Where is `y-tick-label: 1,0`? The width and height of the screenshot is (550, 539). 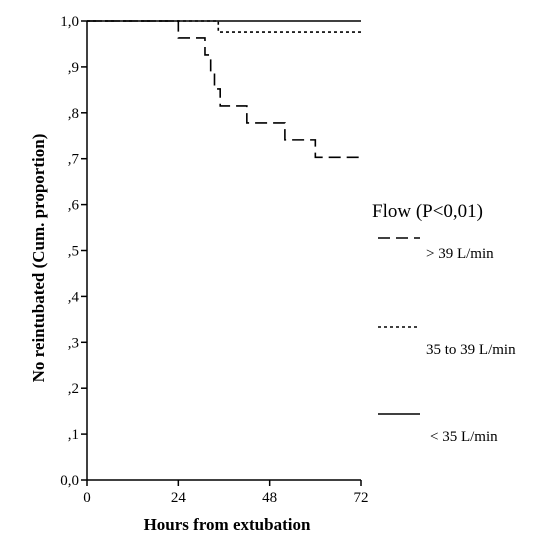 y-tick-label: 1,0 is located at coordinates (69, 22).